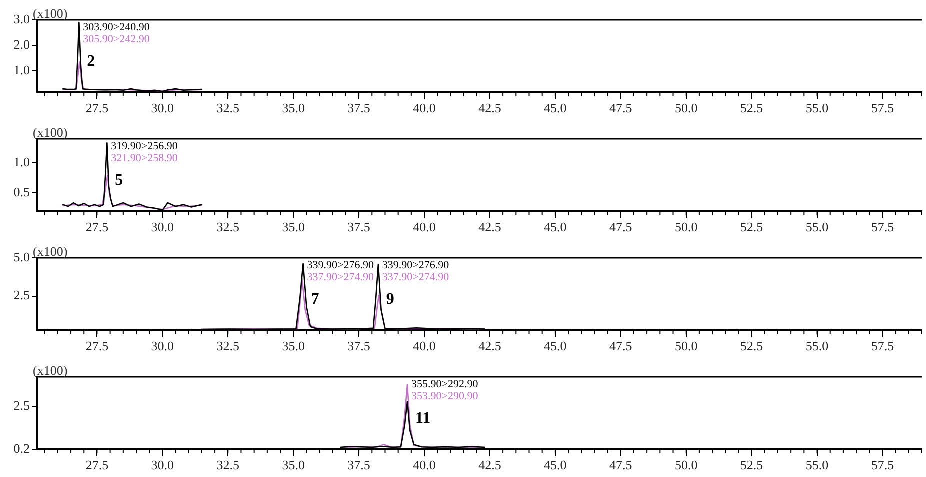  I want to click on text: 337.90>274.90, so click(416, 277).